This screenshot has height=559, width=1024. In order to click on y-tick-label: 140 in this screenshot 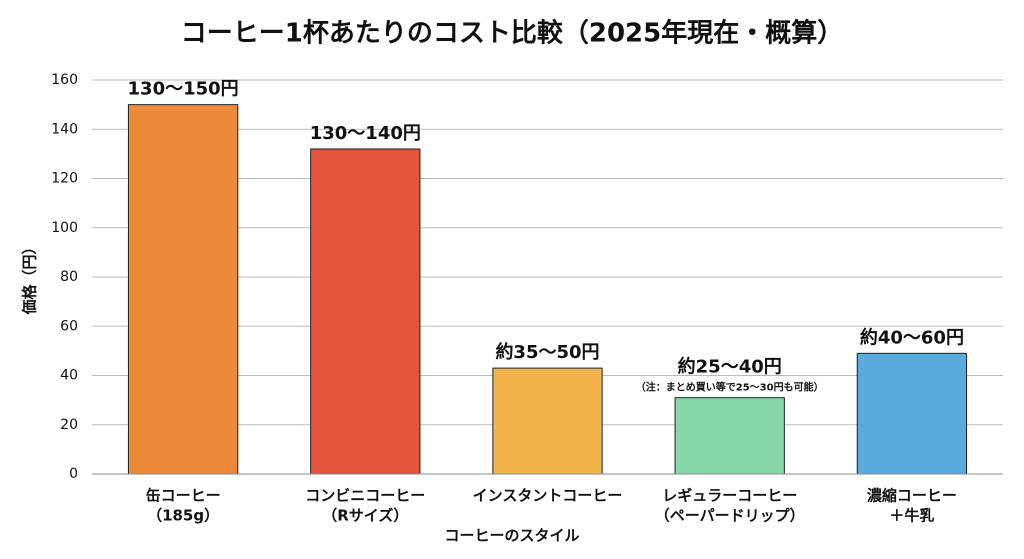, I will do `click(64, 129)`.